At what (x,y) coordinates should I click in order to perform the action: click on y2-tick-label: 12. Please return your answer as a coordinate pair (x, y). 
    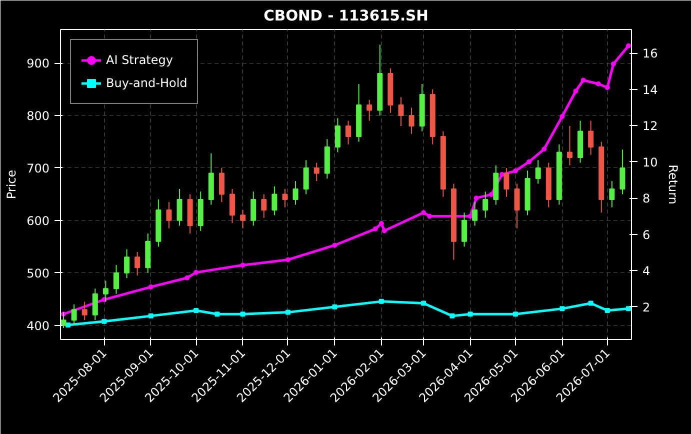
    Looking at the image, I should click on (650, 126).